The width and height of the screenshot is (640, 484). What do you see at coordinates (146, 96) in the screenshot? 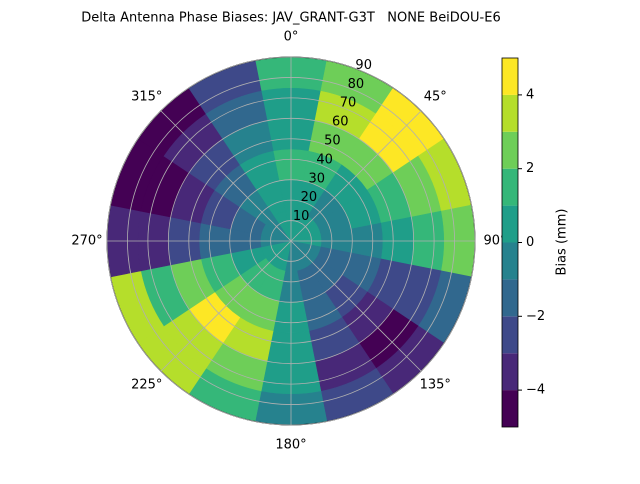
I see `theta-tick-label: 315°` at bounding box center [146, 96].